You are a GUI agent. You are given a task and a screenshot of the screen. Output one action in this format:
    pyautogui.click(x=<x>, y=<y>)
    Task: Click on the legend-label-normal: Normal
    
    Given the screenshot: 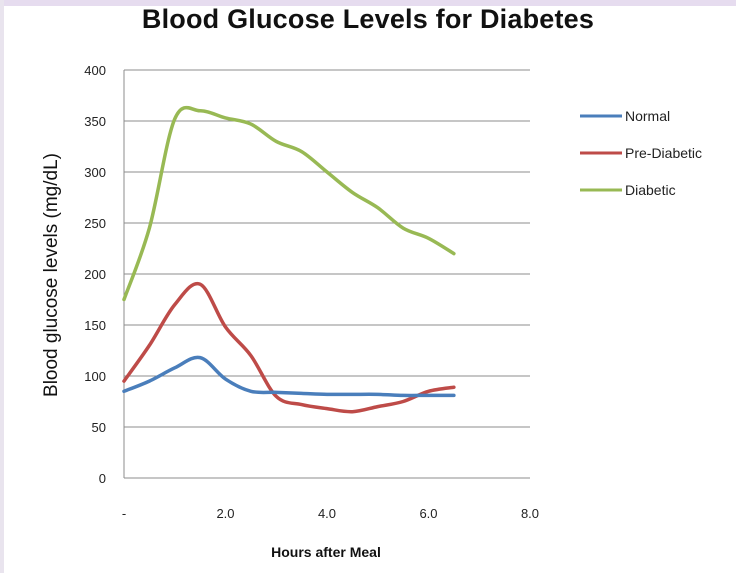 What is the action you would take?
    pyautogui.click(x=647, y=116)
    